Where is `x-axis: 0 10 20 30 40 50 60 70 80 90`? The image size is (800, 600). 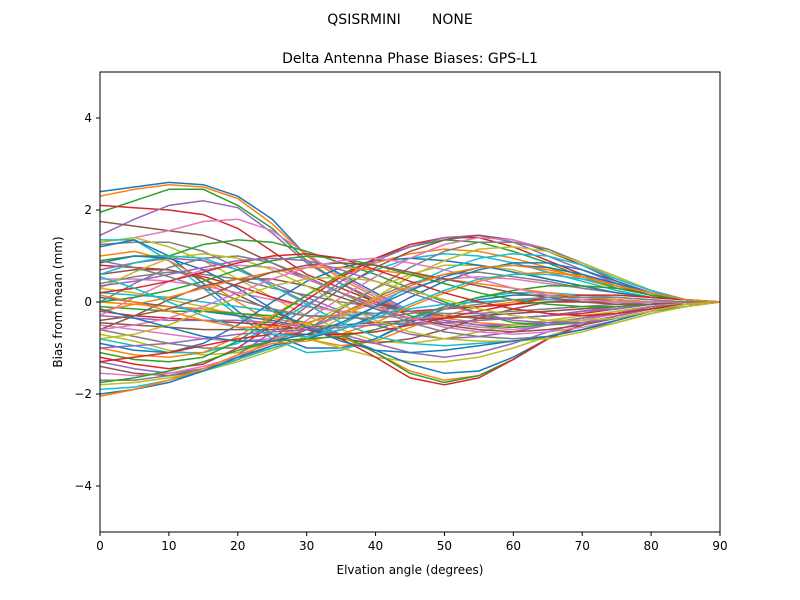
x-axis: 0 10 20 30 40 50 60 70 80 90 is located at coordinates (412, 542).